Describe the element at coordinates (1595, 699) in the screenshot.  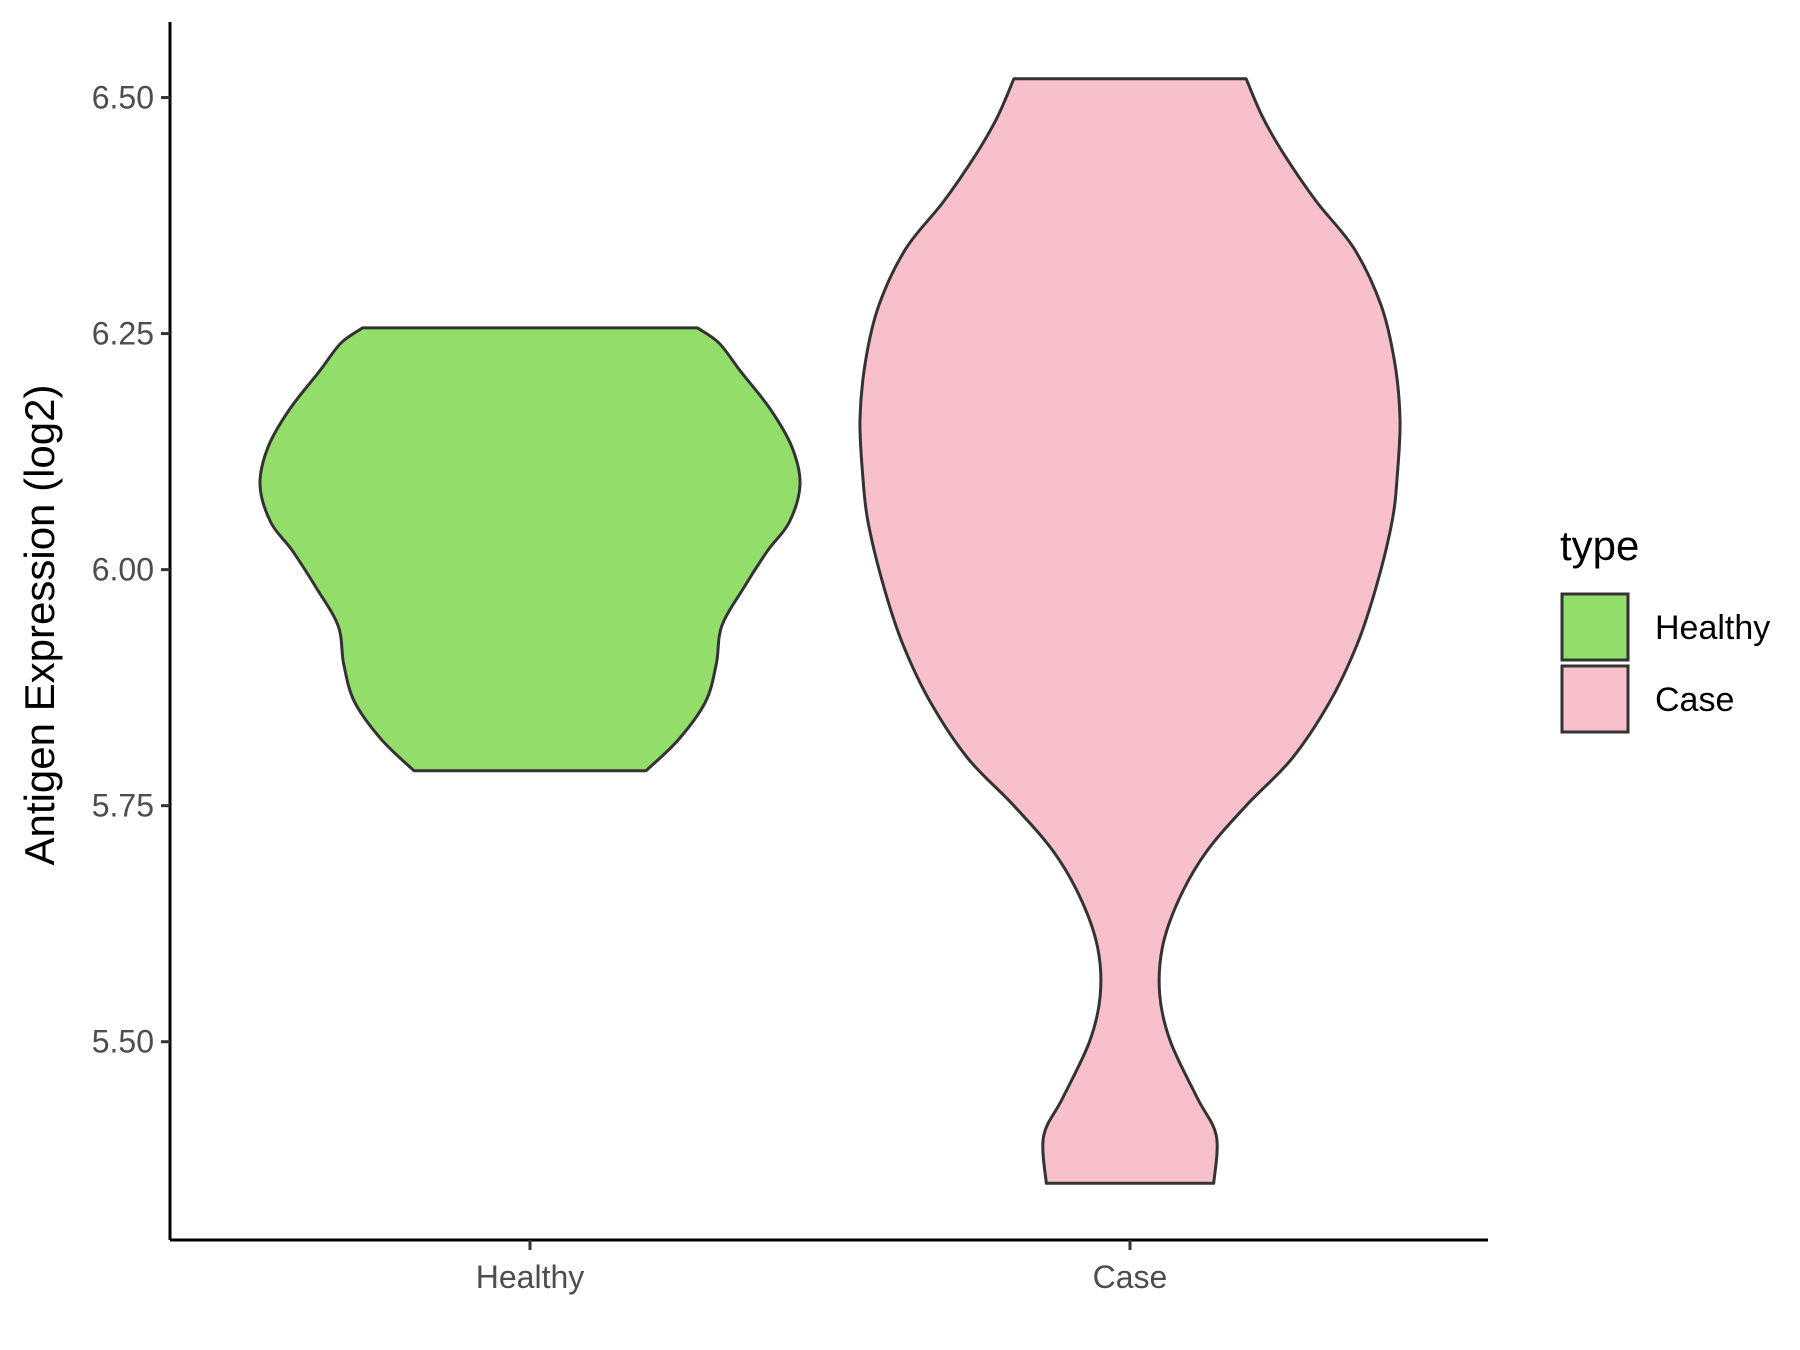
I see `legend-swatch-case` at that location.